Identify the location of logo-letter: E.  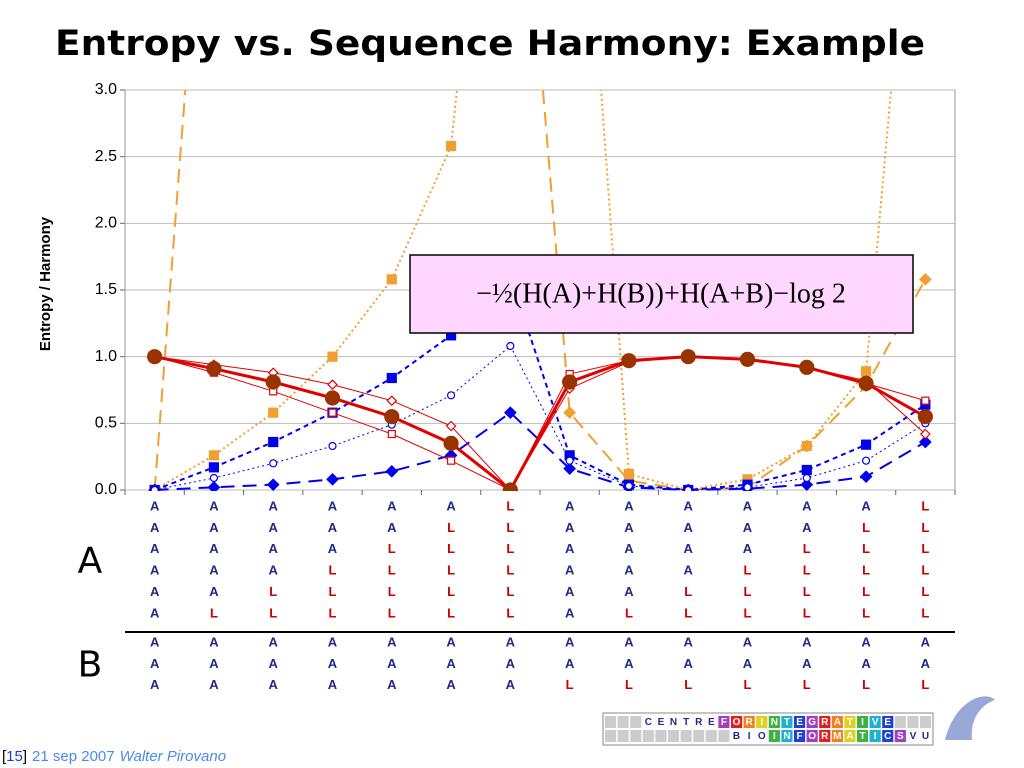
(711, 722).